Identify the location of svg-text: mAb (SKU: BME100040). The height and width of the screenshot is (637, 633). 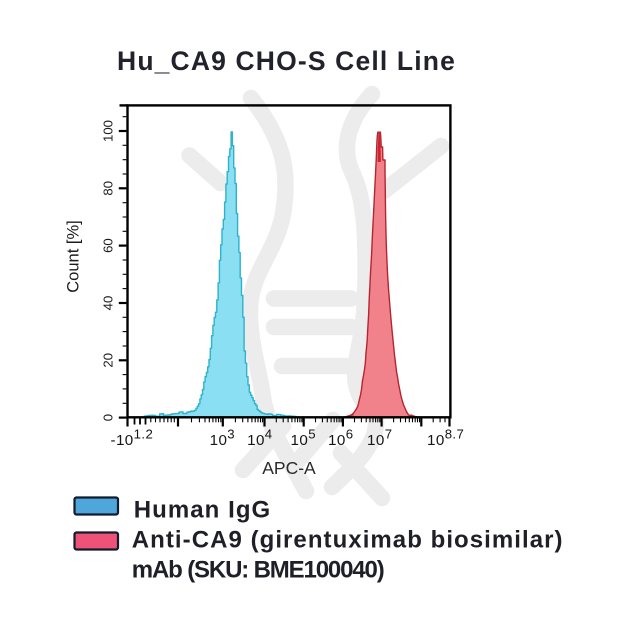
(258, 570).